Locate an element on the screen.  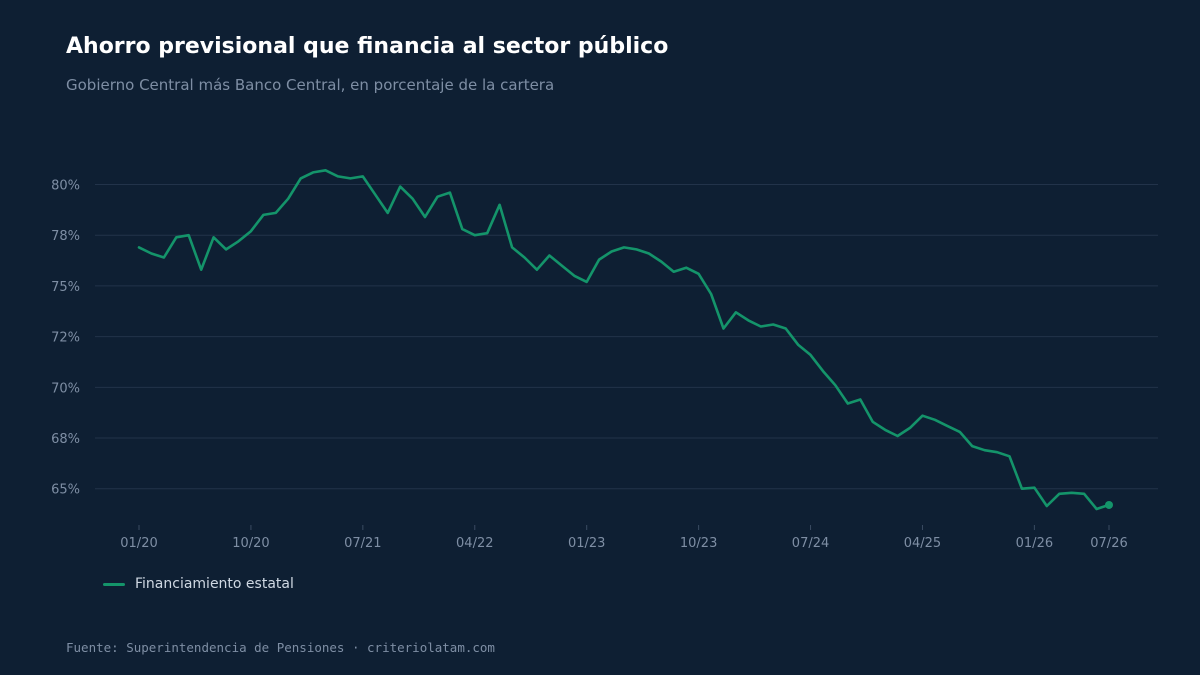
x-tick-label: 01/20 is located at coordinates (138, 543).